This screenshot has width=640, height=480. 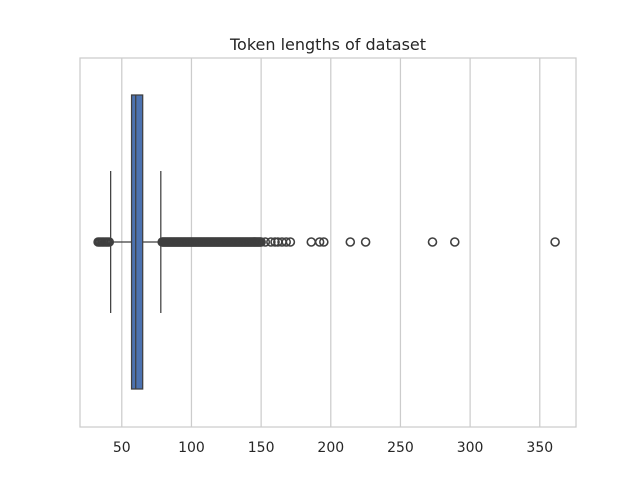 I want to click on x-tick-label-300: 300, so click(x=470, y=448).